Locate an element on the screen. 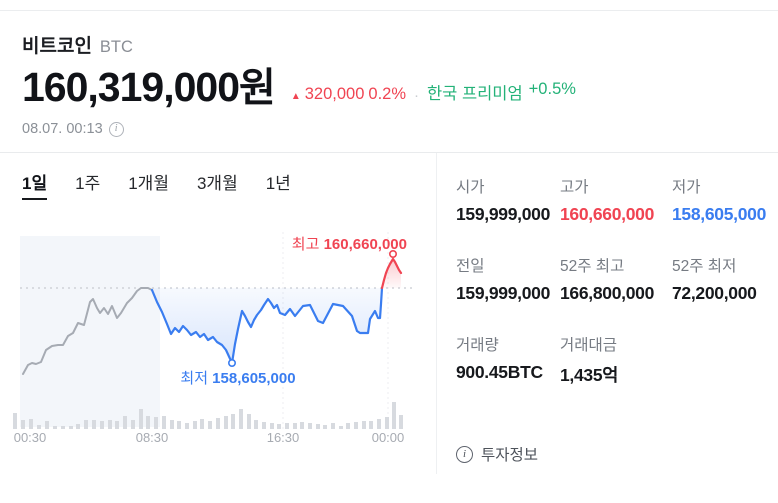 The height and width of the screenshot is (503, 778). korea-premium: 한국 프리미엄 +0.5% is located at coordinates (501, 94).